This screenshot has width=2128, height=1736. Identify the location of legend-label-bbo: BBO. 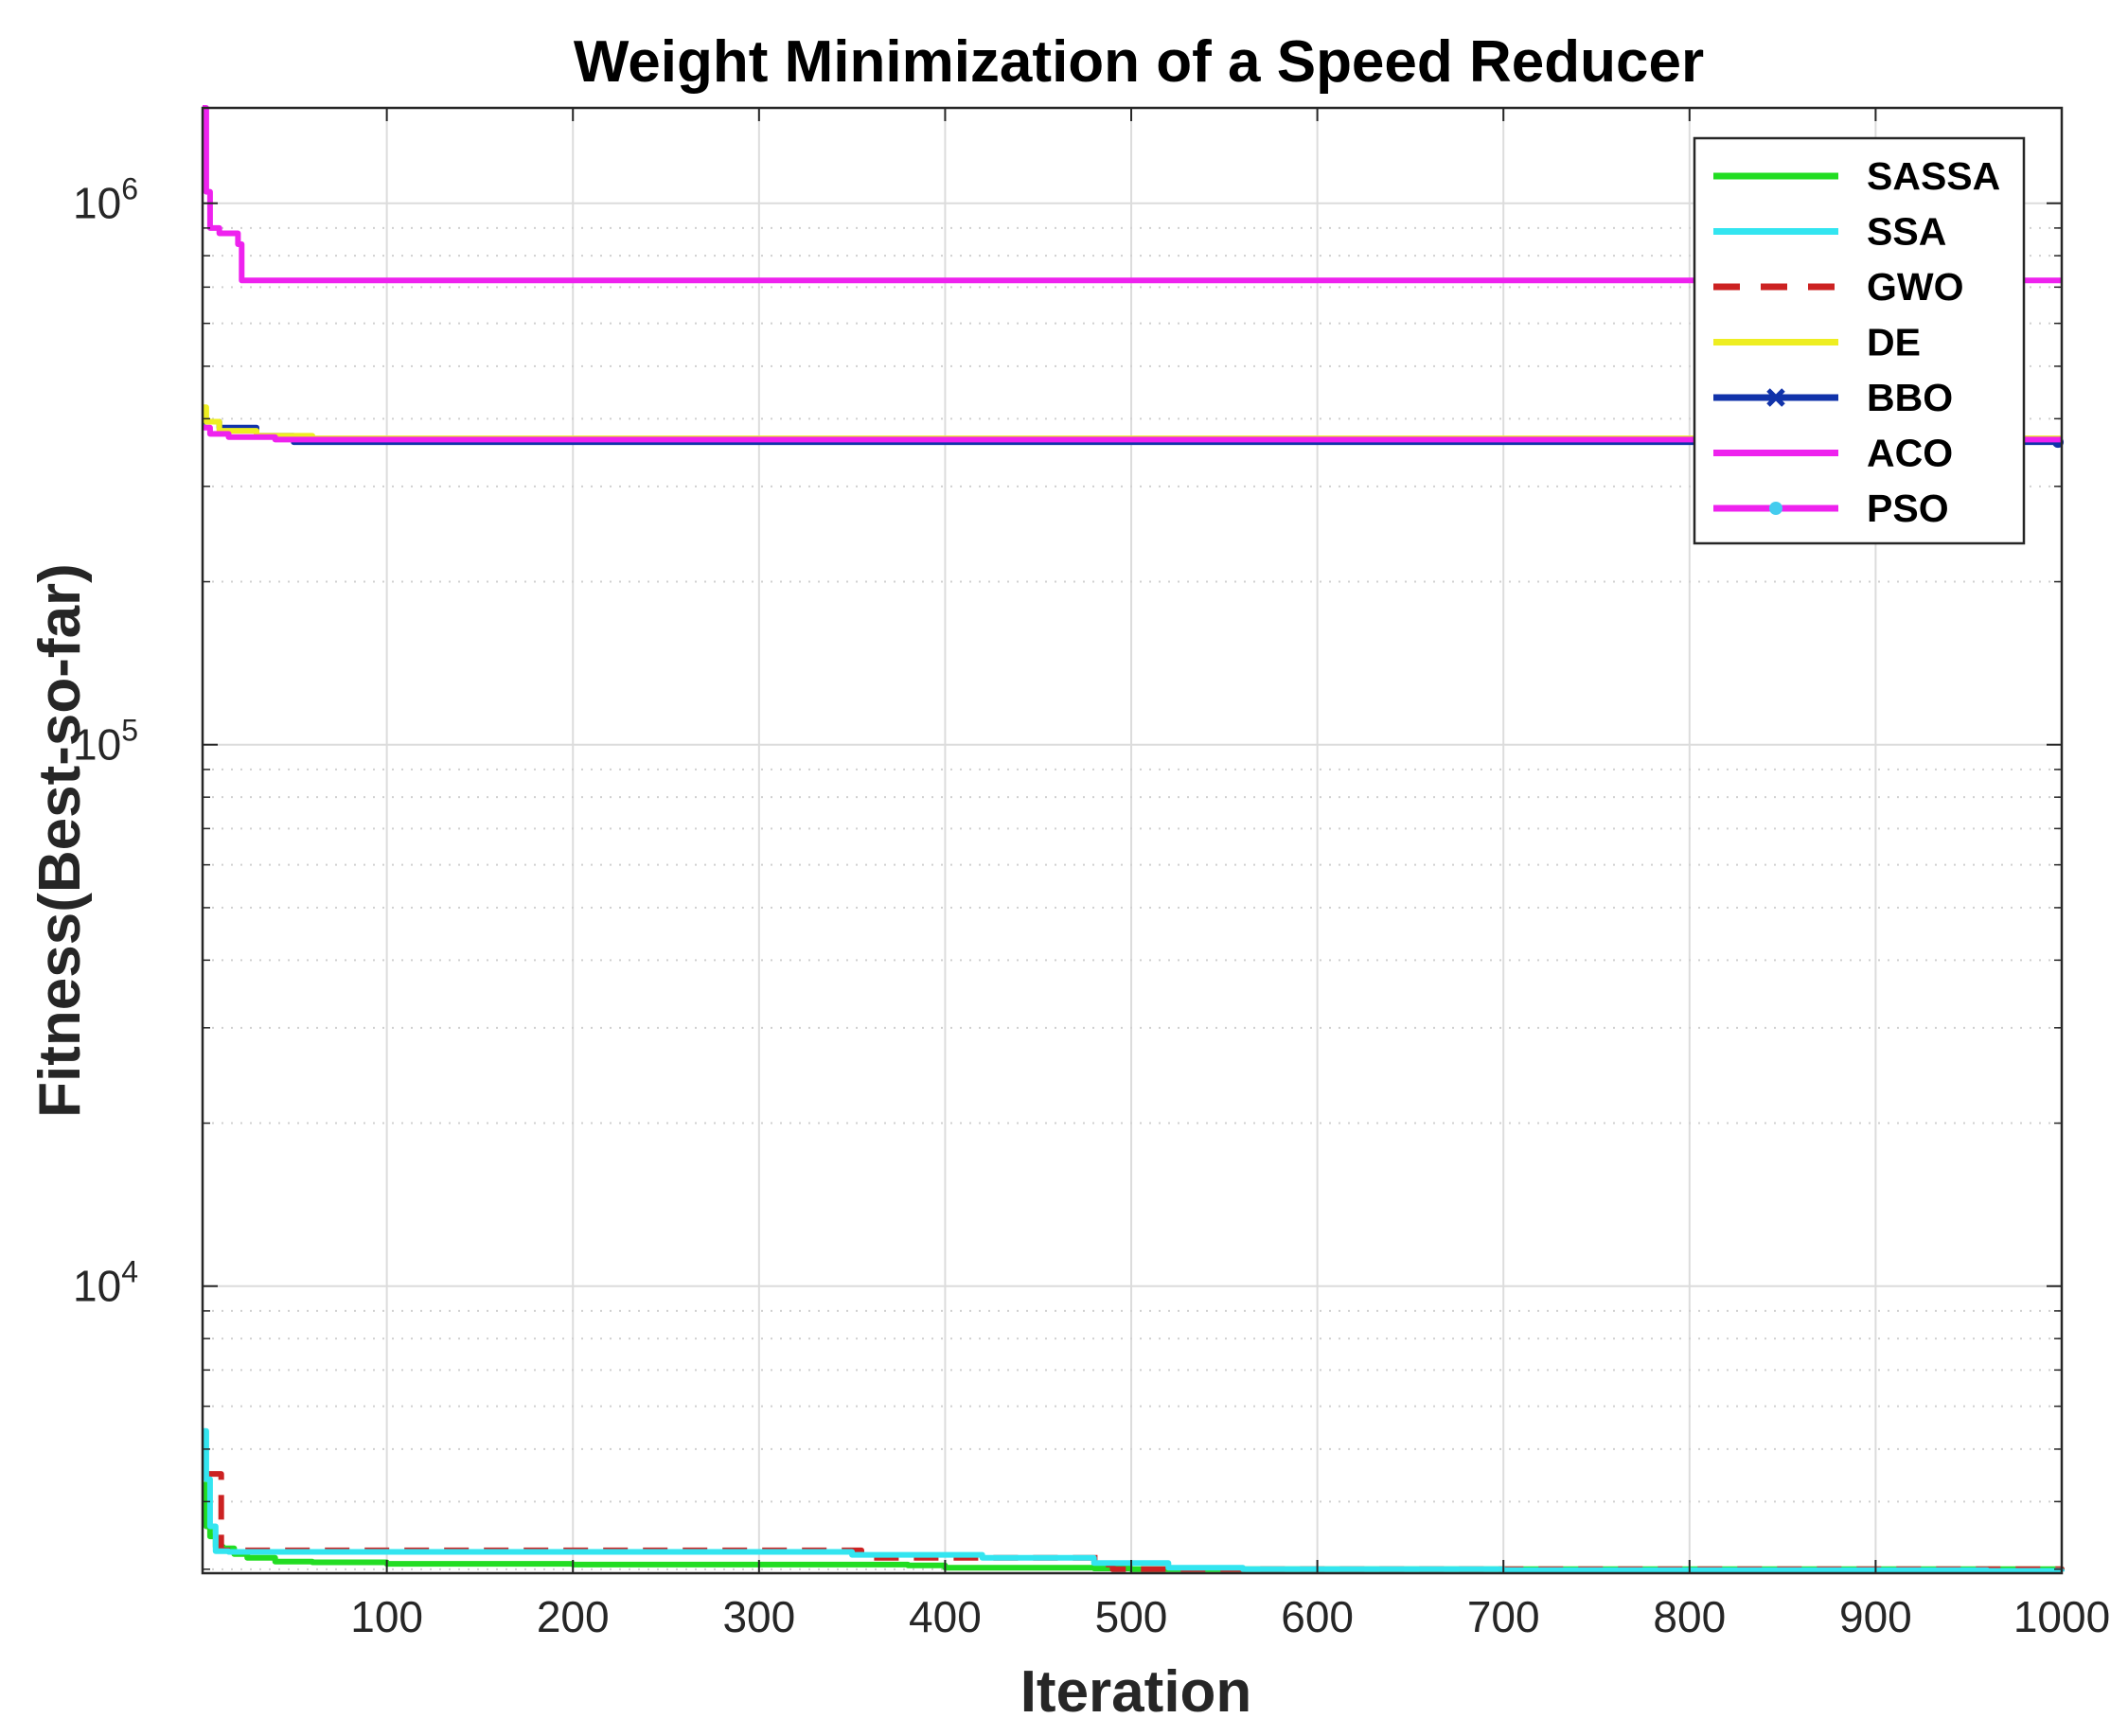
(1910, 397).